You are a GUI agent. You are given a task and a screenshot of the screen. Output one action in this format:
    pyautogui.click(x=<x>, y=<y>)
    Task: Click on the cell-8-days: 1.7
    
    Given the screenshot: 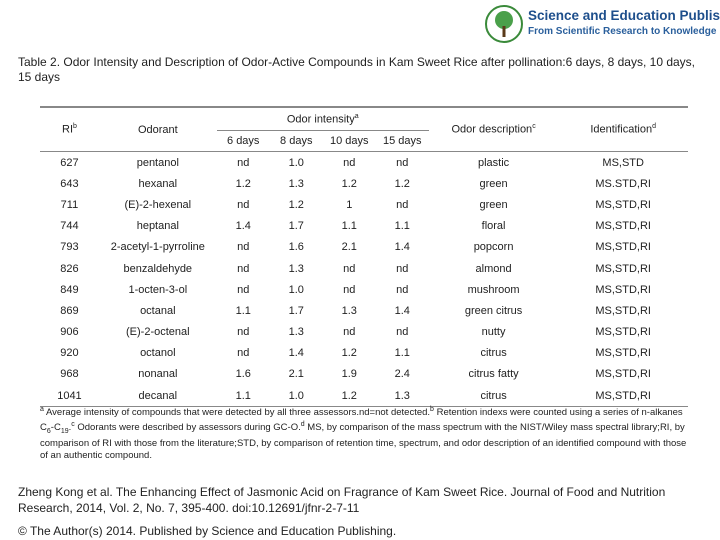 What is the action you would take?
    pyautogui.click(x=296, y=310)
    